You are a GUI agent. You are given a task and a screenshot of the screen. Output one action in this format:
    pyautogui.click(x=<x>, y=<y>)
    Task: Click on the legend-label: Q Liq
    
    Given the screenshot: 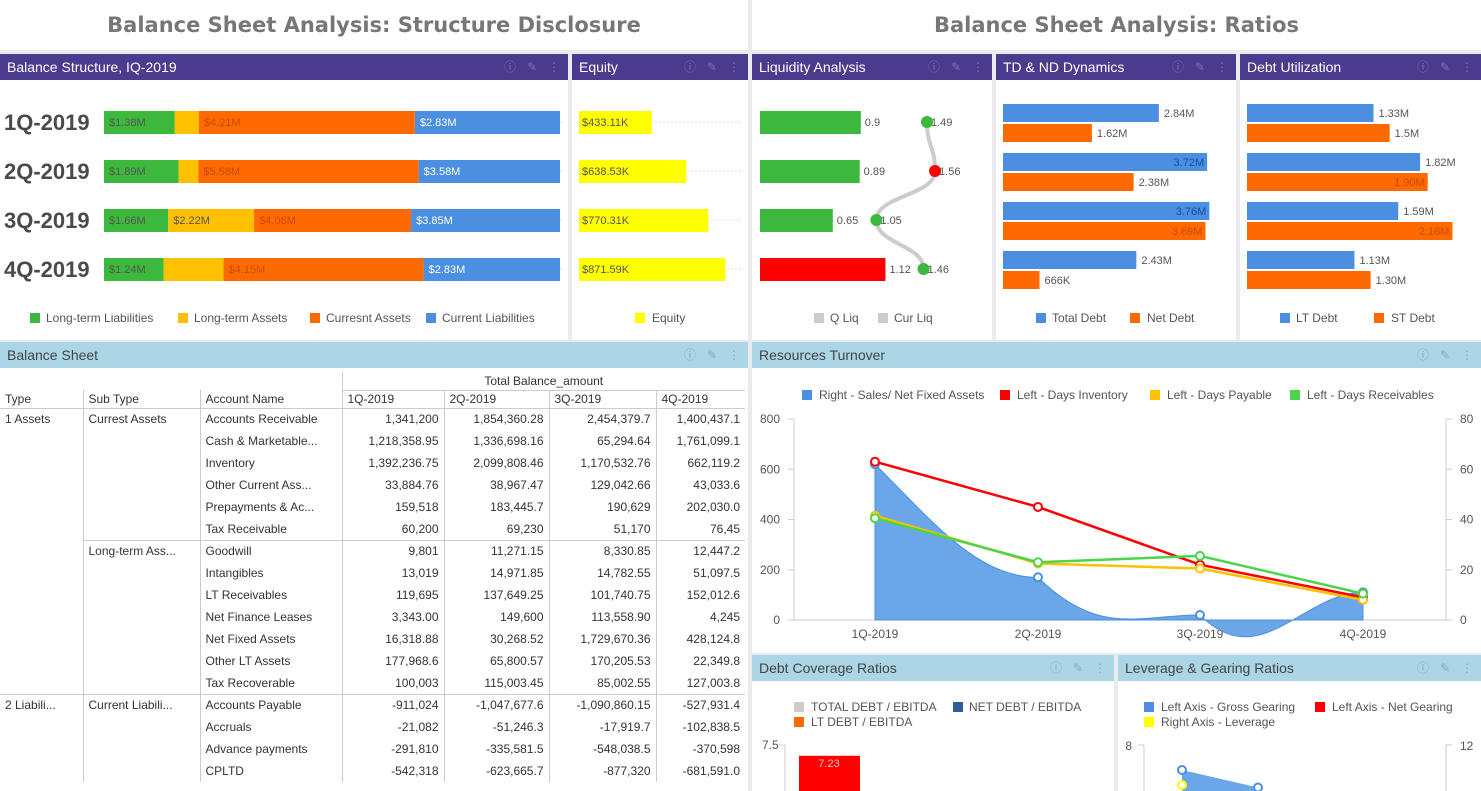 What is the action you would take?
    pyautogui.click(x=844, y=318)
    